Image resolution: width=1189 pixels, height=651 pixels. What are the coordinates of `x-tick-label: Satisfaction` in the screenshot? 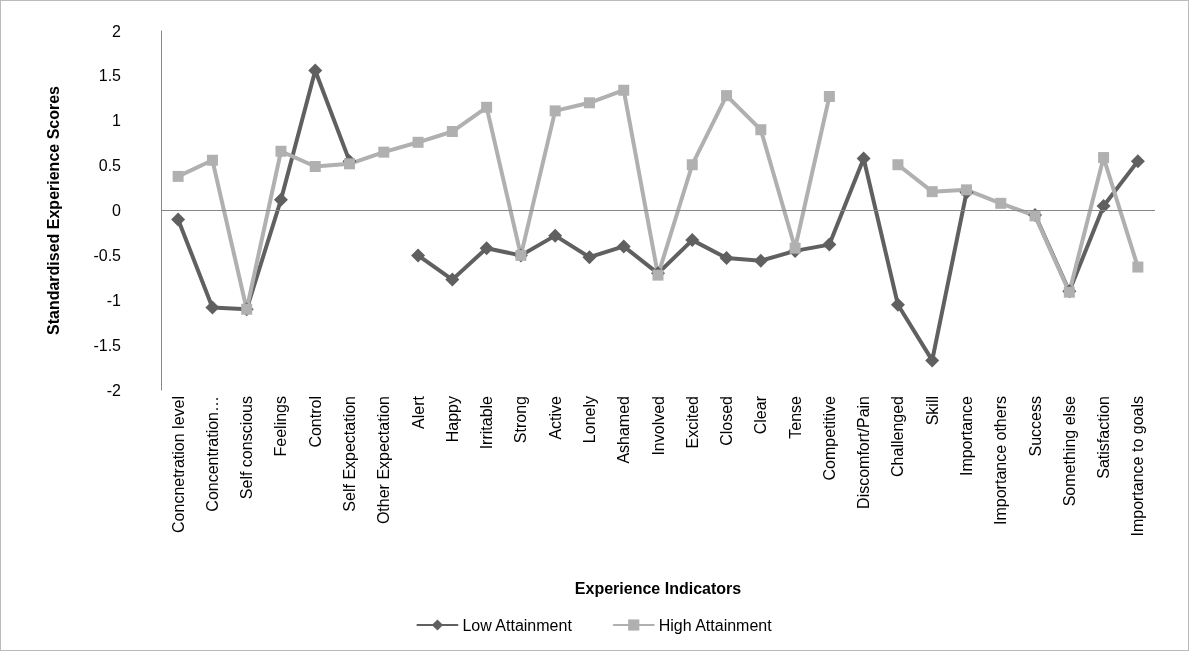 It's located at (1104, 437).